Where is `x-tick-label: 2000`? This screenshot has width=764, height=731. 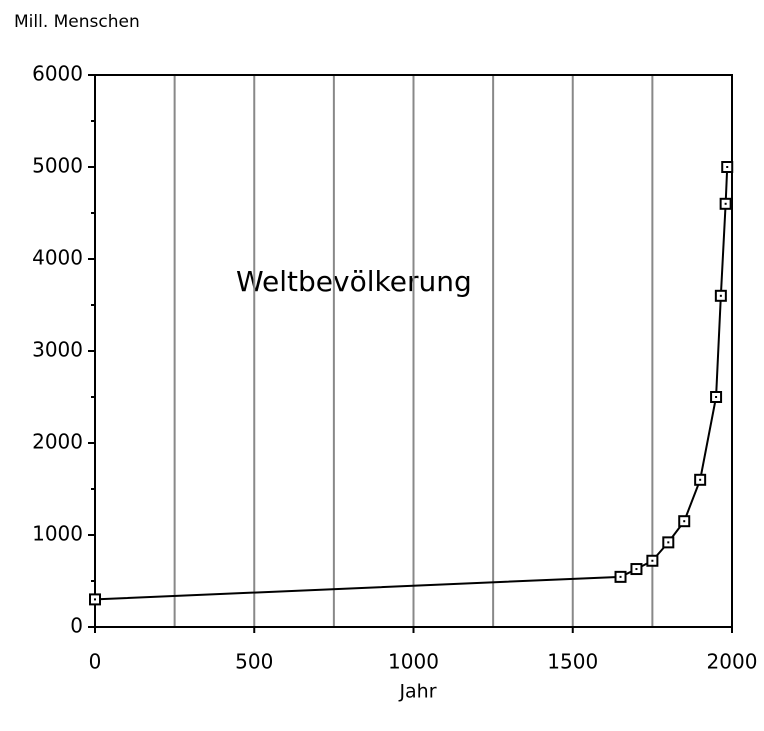
x-tick-label: 2000 is located at coordinates (732, 662).